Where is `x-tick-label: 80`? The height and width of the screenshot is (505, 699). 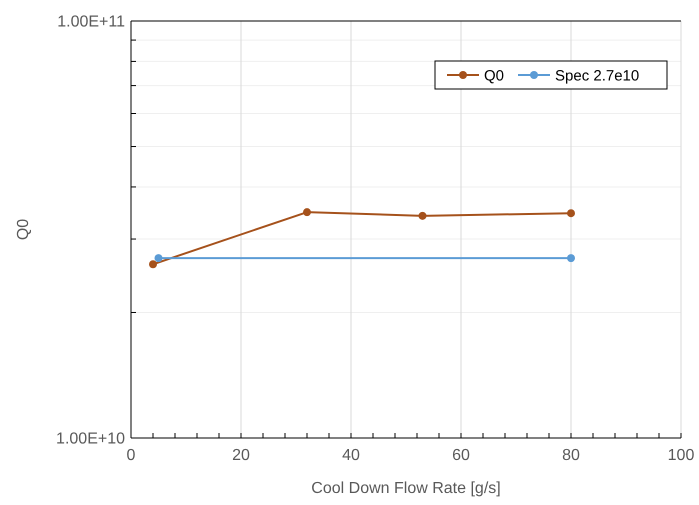 x-tick-label: 80 is located at coordinates (571, 455).